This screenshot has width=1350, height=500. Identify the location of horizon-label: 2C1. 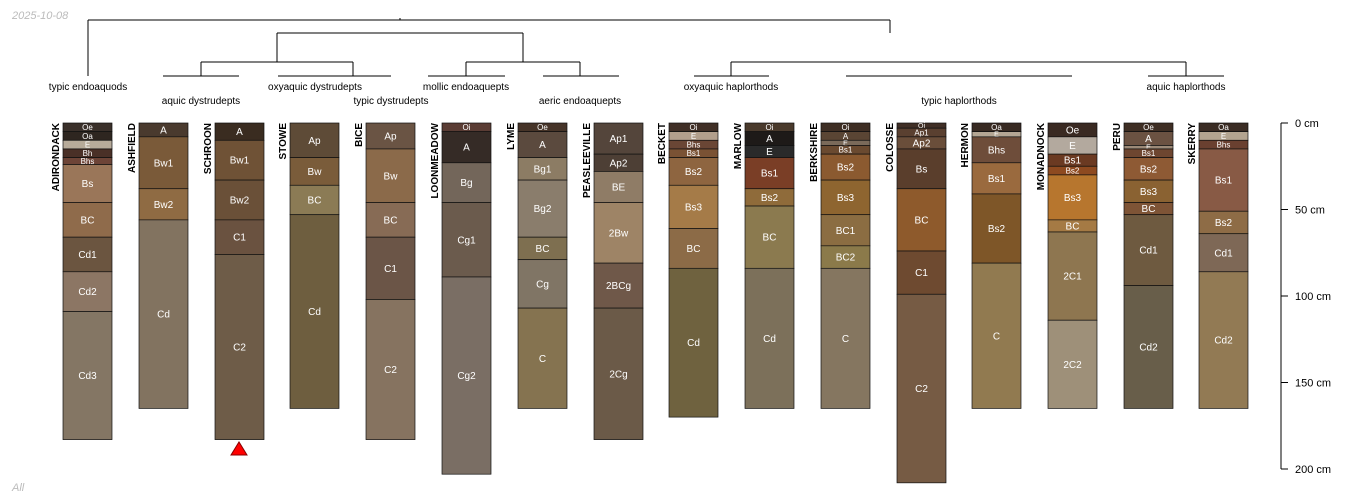
(1072, 277).